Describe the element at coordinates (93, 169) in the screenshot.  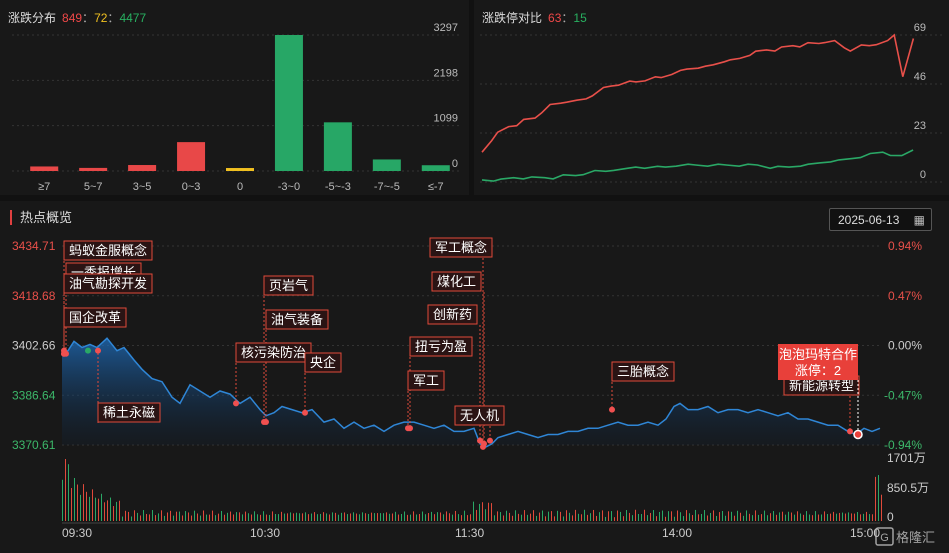
I see `bar-5~7` at that location.